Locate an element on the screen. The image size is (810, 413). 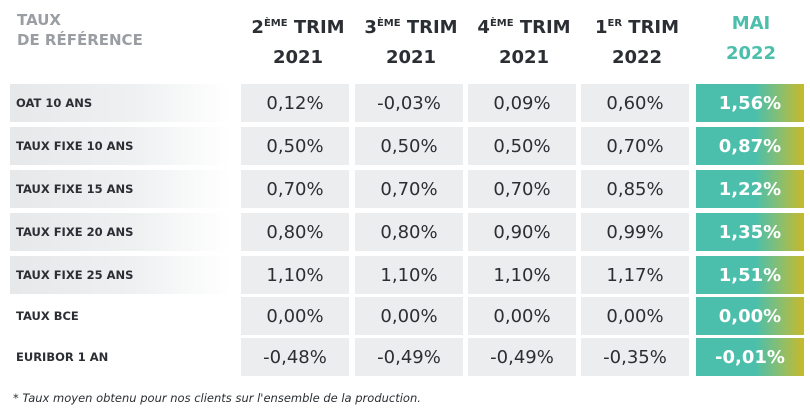
column-header-may-2022: MAI 2022 is located at coordinates (751, 39).